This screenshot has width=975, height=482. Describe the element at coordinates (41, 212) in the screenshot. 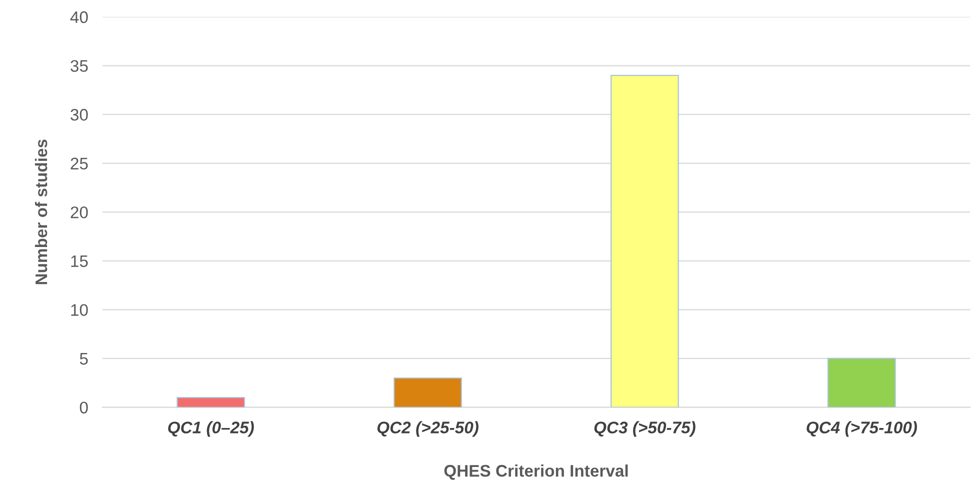

I see `y-axis-title: Number of studies` at that location.